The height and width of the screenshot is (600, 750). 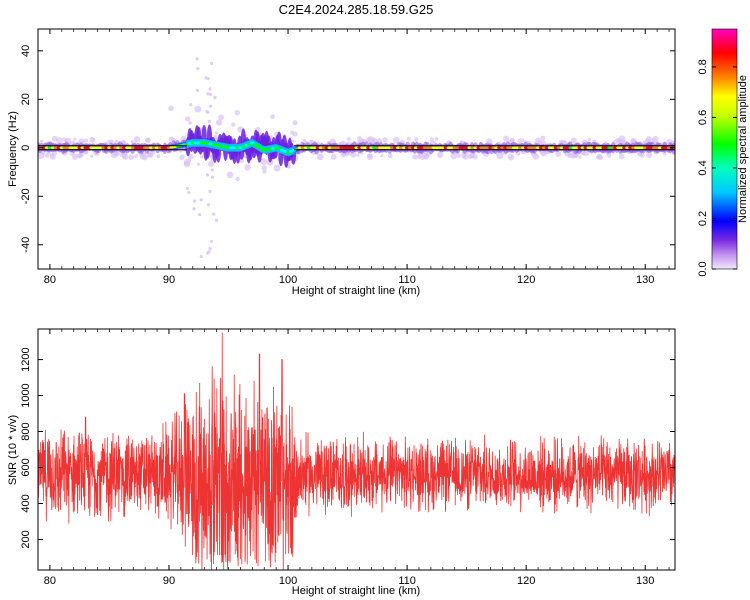 I want to click on snr-y-tick-label: 600, so click(x=26, y=467).